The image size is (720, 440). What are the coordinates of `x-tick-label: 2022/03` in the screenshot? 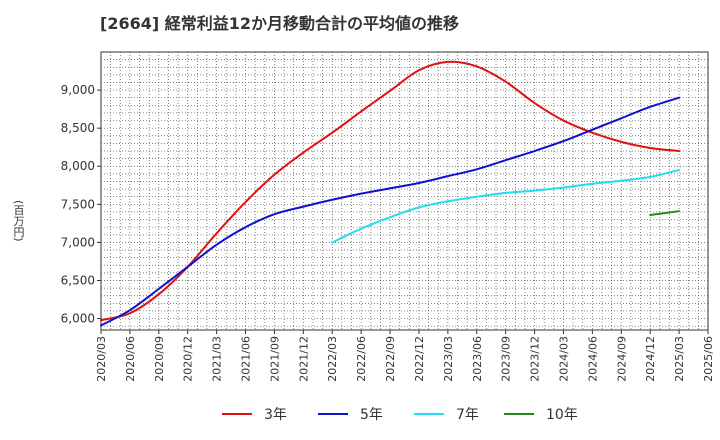 It's located at (332, 359).